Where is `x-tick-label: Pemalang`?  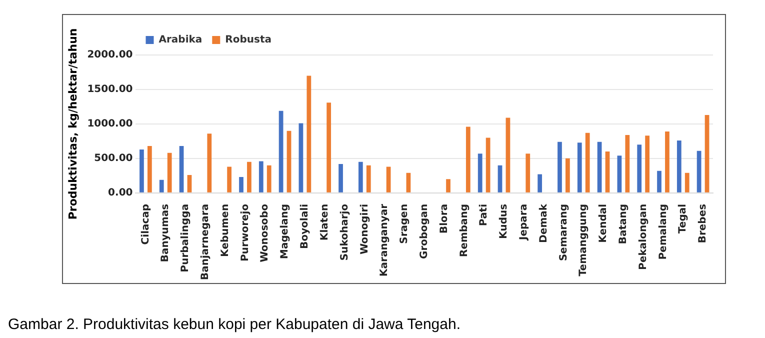
x-tick-label: Pemalang is located at coordinates (663, 232).